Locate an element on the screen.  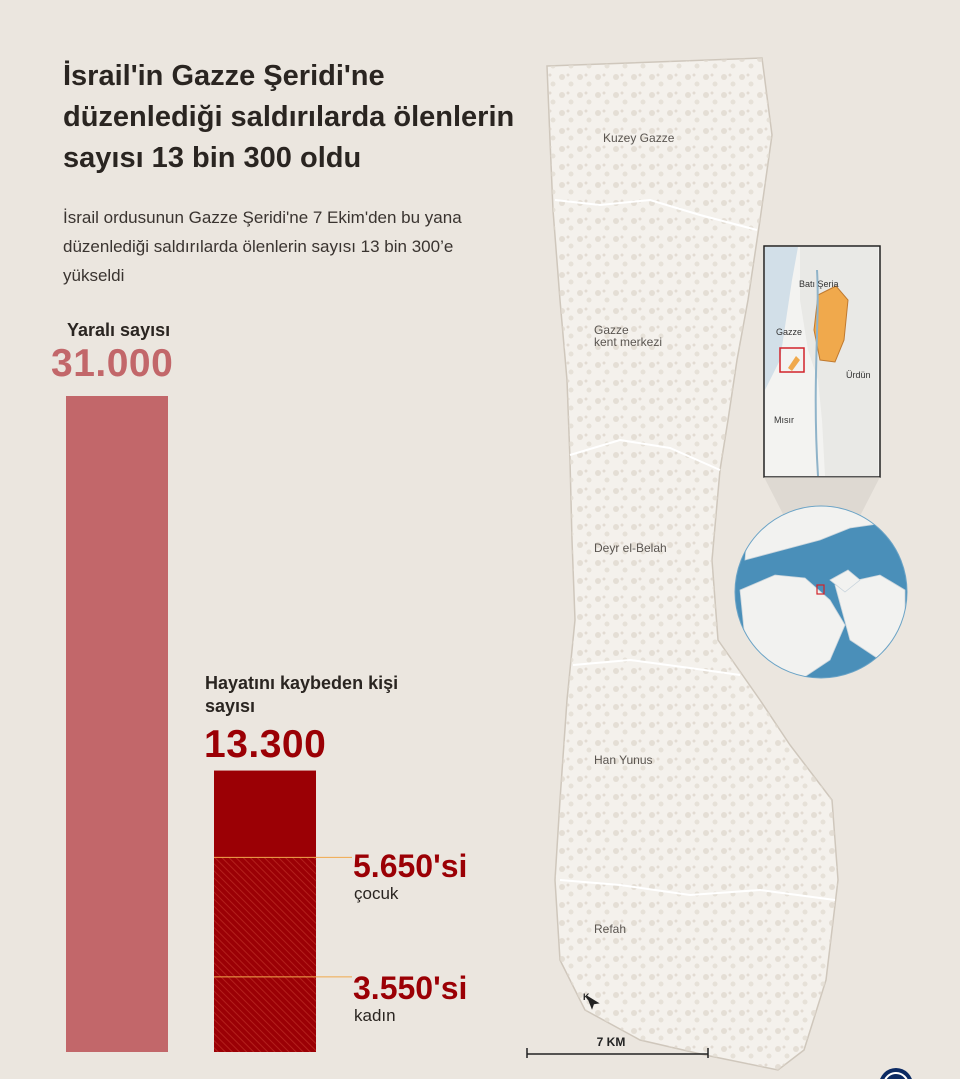
value-label-dead: 13.300 is located at coordinates (265, 744).